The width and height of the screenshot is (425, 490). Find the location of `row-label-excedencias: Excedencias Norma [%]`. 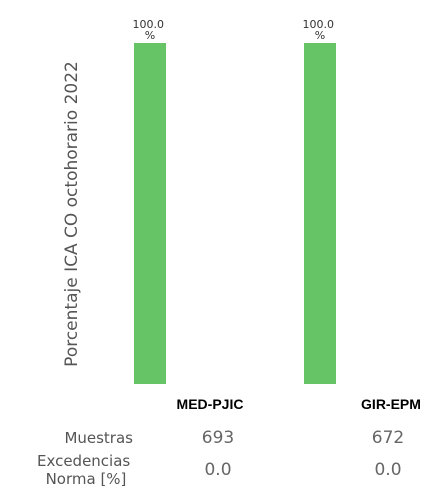

row-label-excedencias: Excedencias Norma [%] is located at coordinates (86, 470).